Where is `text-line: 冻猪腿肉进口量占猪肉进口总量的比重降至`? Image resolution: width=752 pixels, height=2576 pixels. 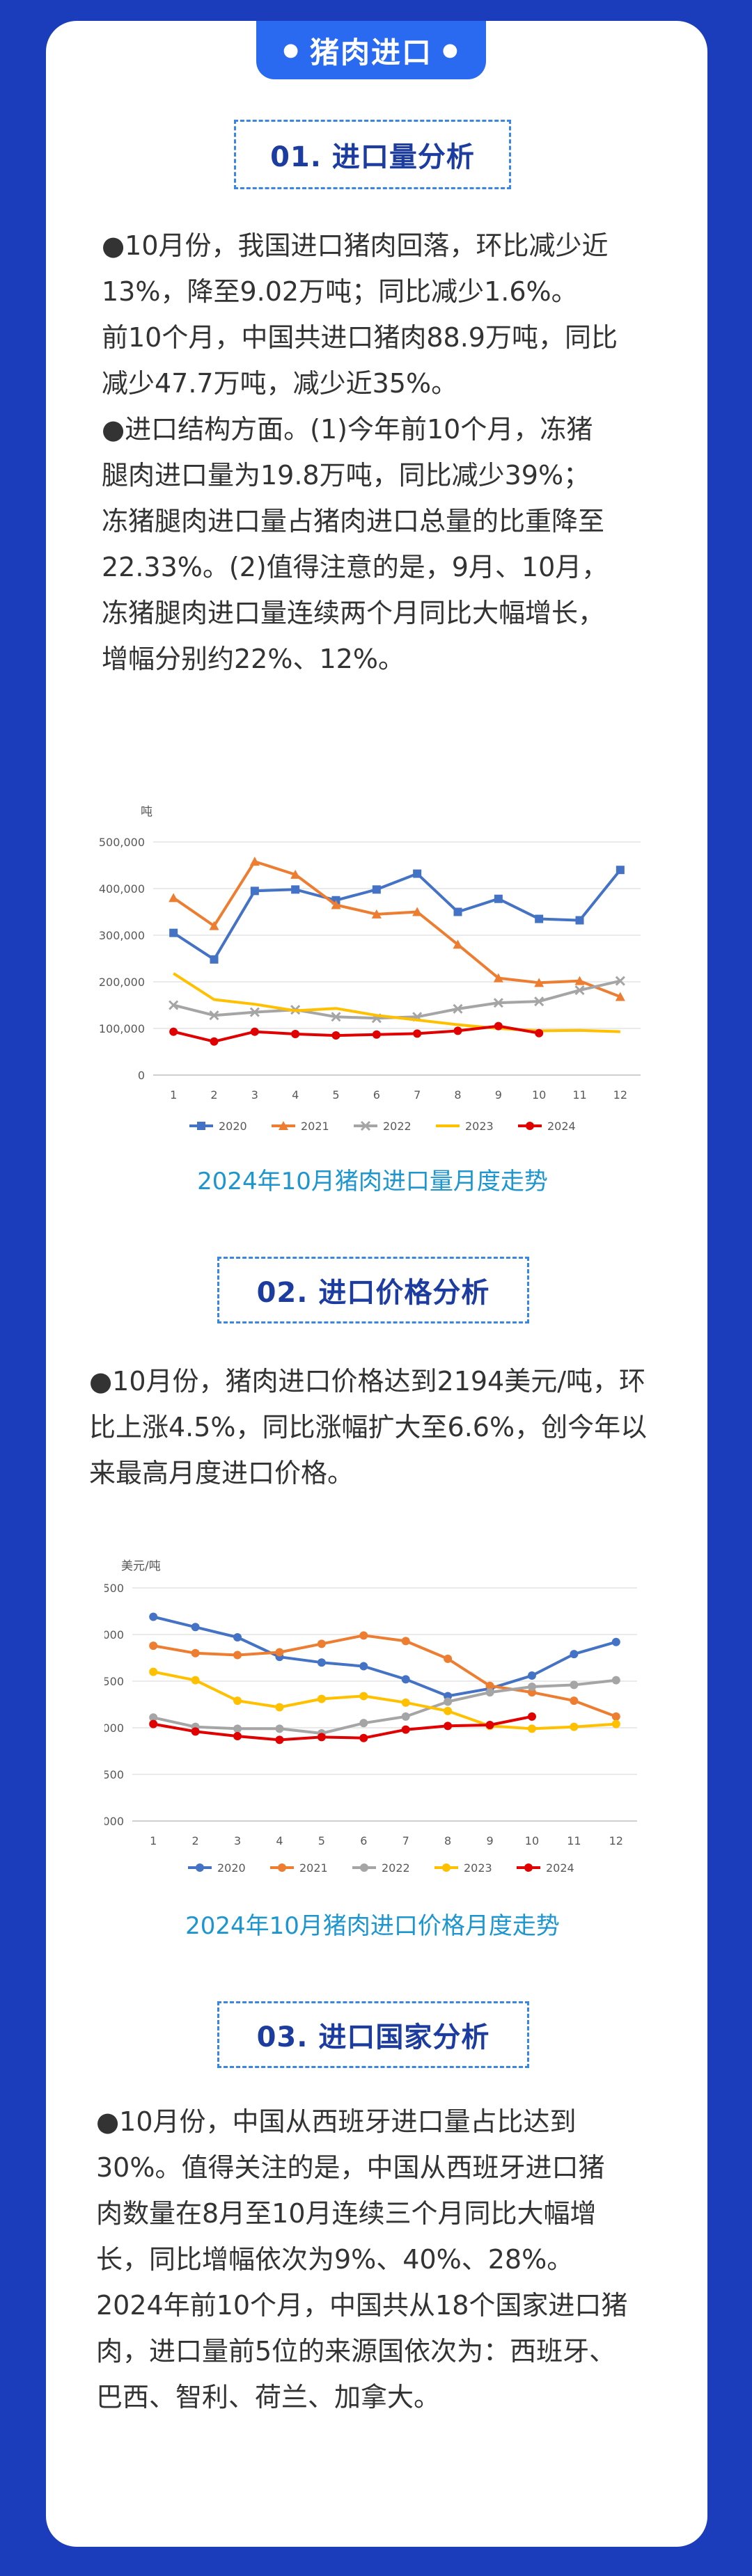
text-line: 冻猪腿肉进口量占猪肉进口总量的比重降至 is located at coordinates (353, 521).